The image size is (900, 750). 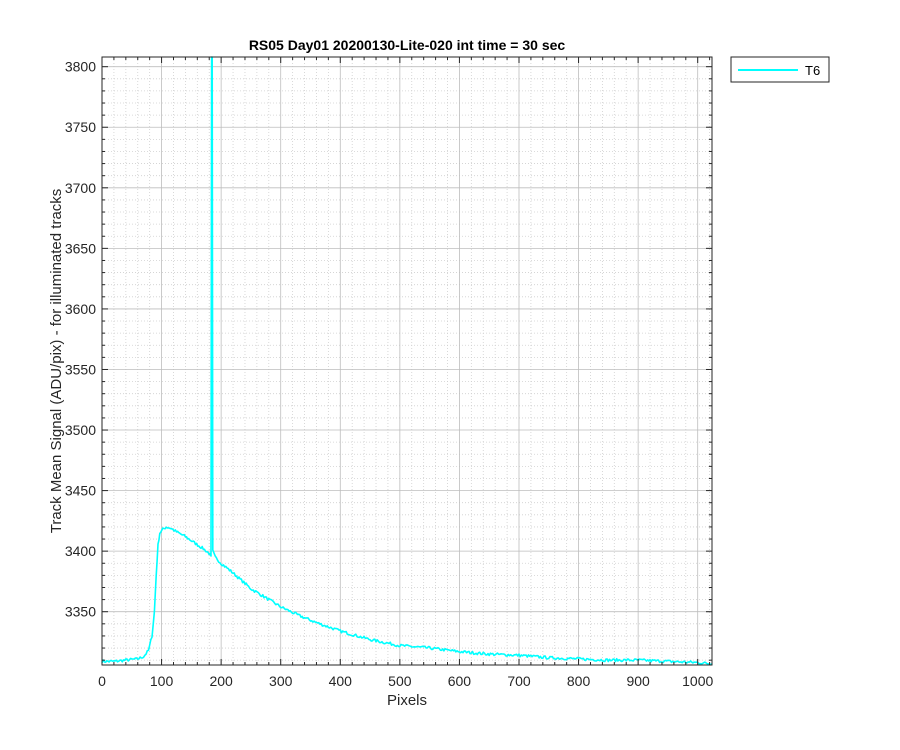 What do you see at coordinates (162, 681) in the screenshot?
I see `x-tick-label: 100` at bounding box center [162, 681].